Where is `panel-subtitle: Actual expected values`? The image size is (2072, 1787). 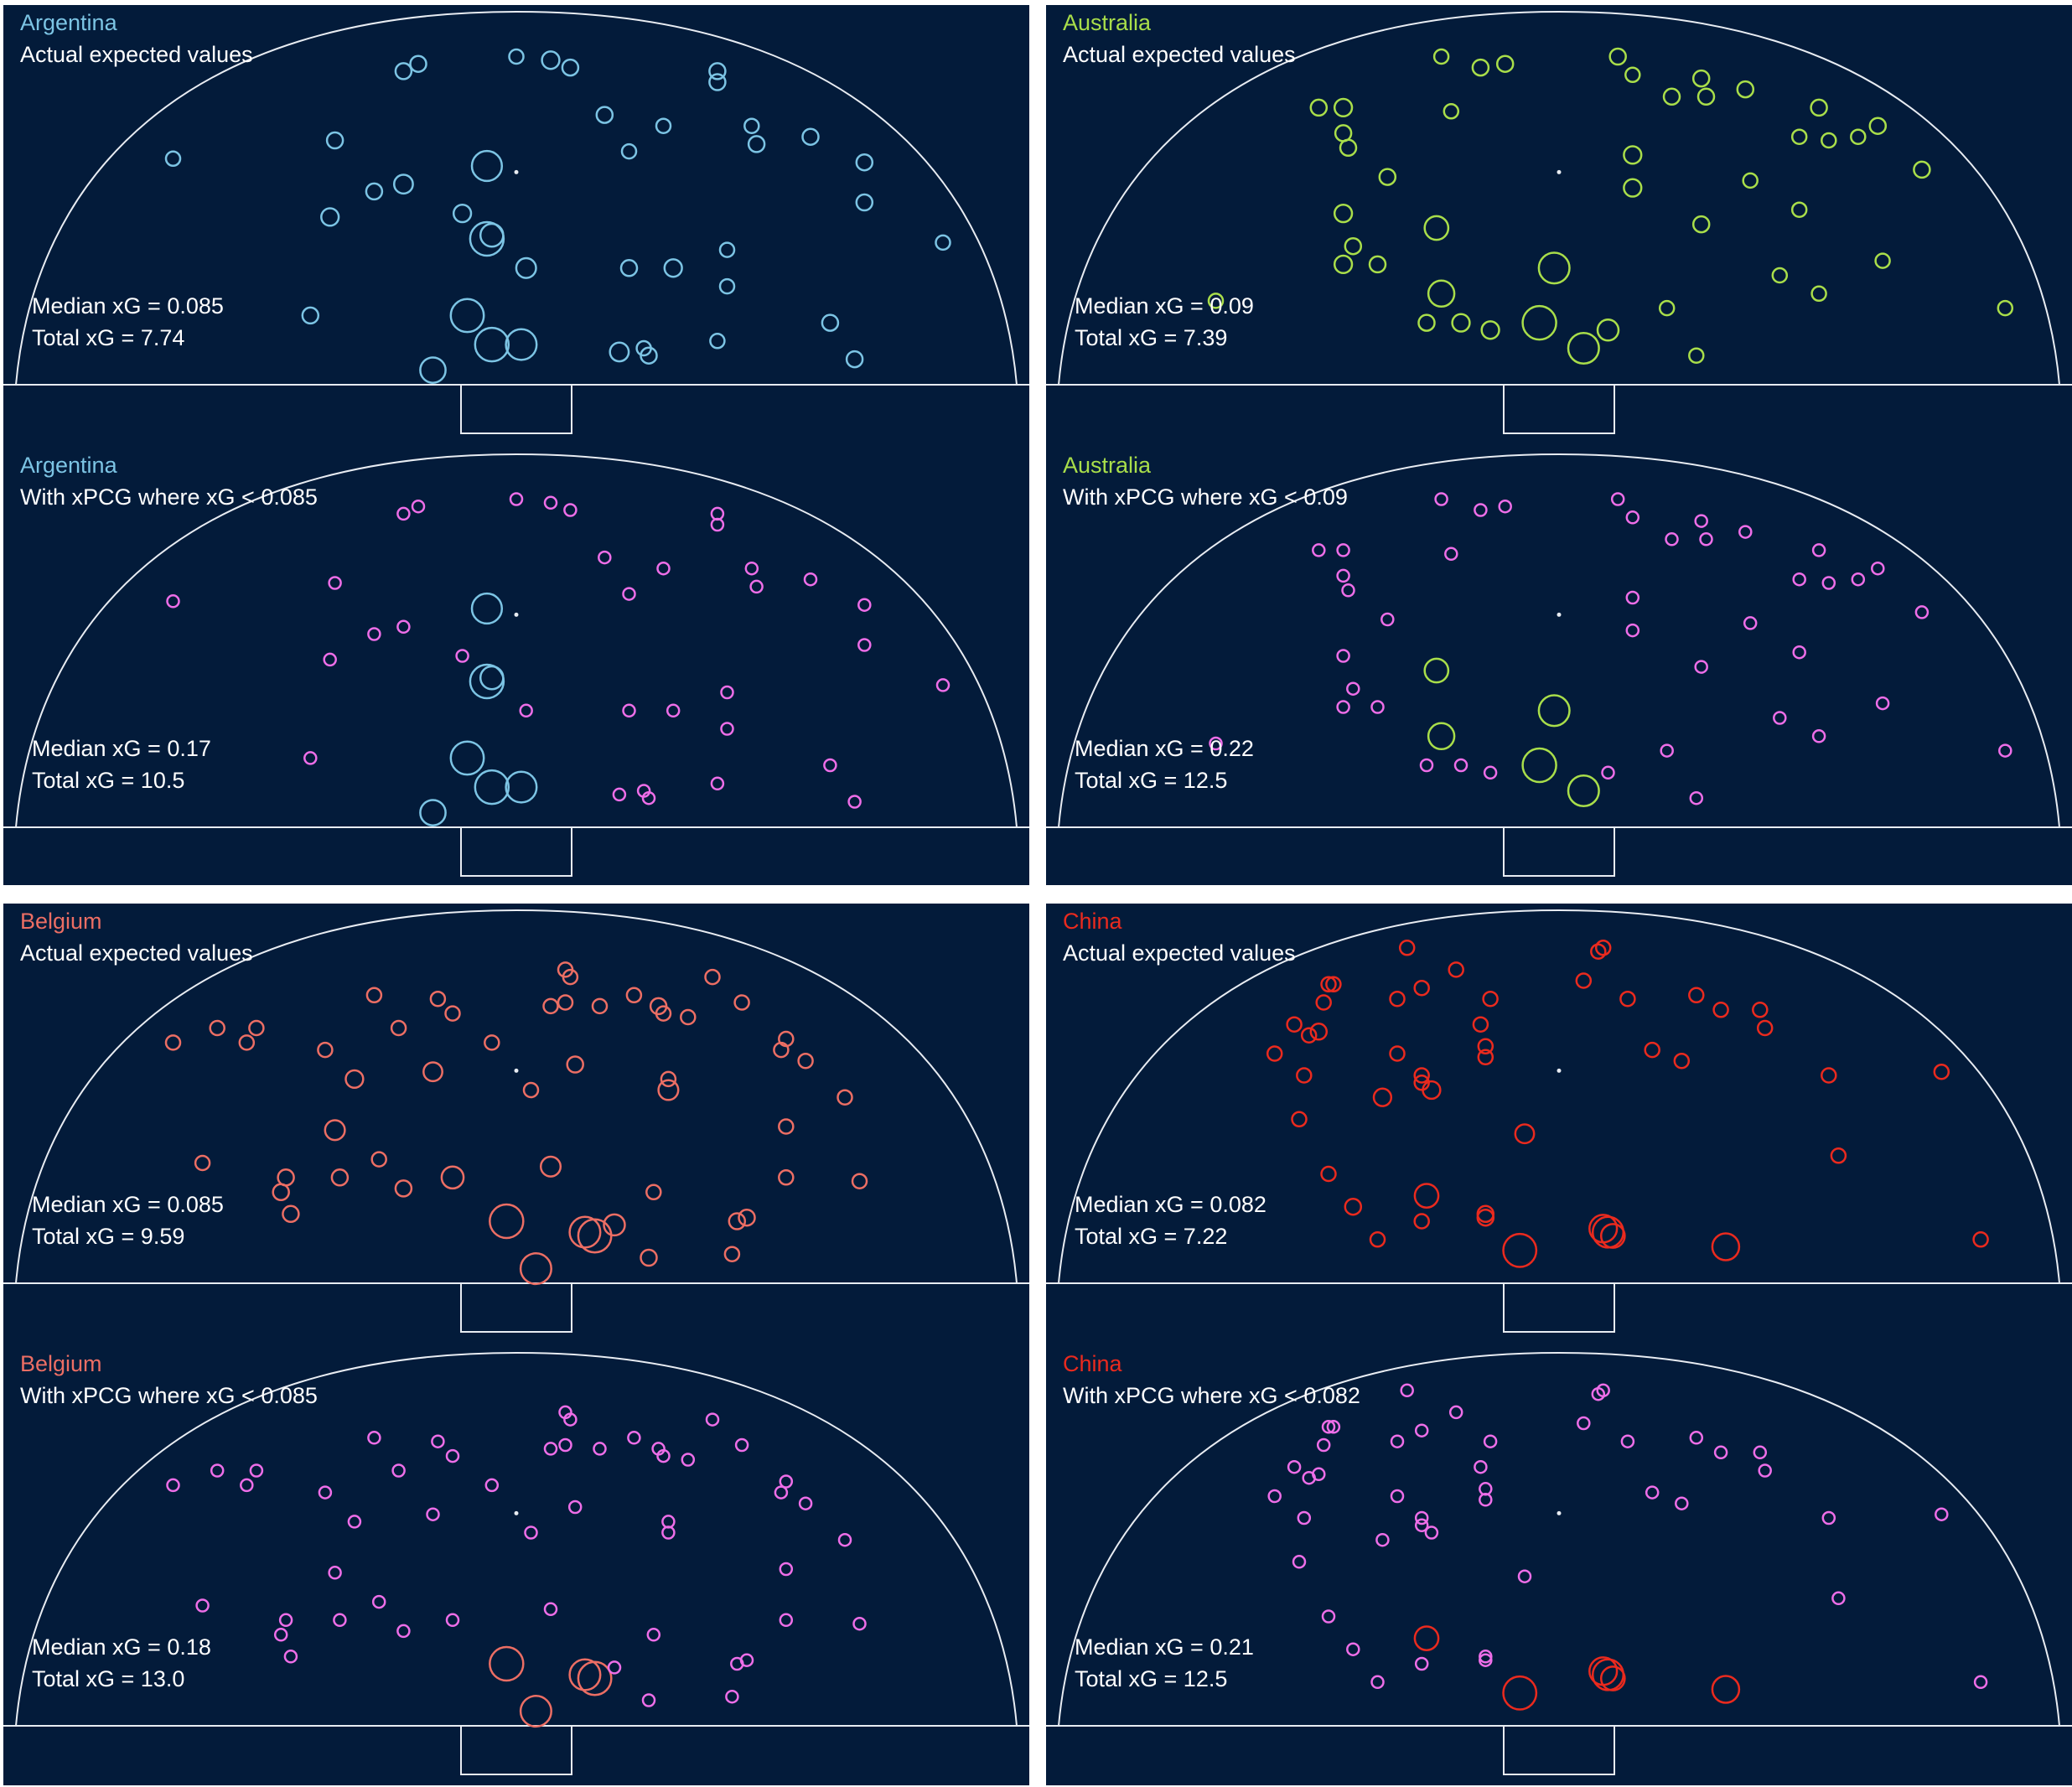
panel-subtitle: Actual expected values is located at coordinates (136, 55).